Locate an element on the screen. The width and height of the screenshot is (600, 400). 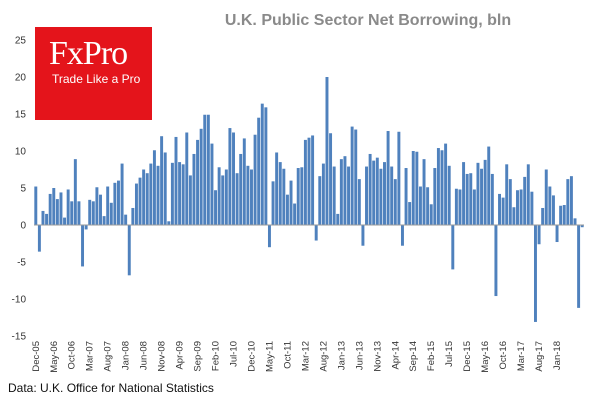
x-tick-label: Jul-15 is located at coordinates (449, 354).